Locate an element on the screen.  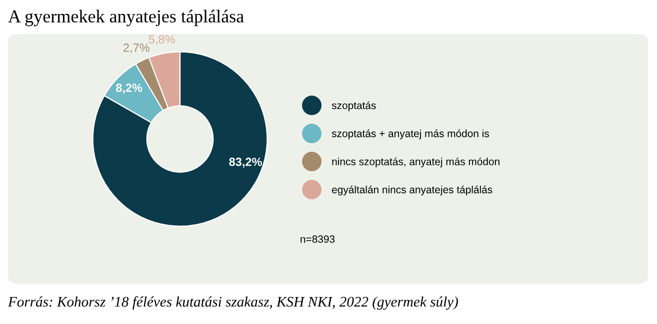
chart-title: A gyermekek anyatejes táplálása is located at coordinates (126, 18).